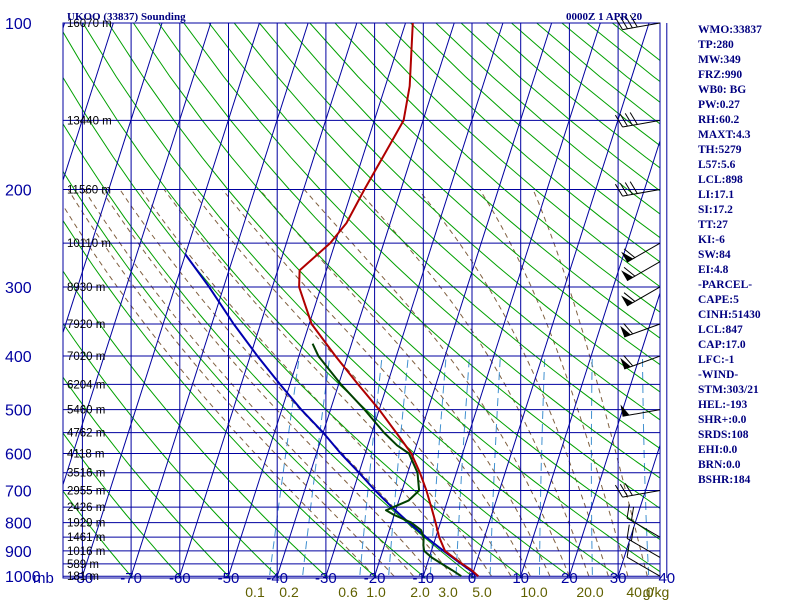 This screenshot has height=600, width=800. Describe the element at coordinates (89, 24) in the screenshot. I see `height-label: 16070 m` at that location.